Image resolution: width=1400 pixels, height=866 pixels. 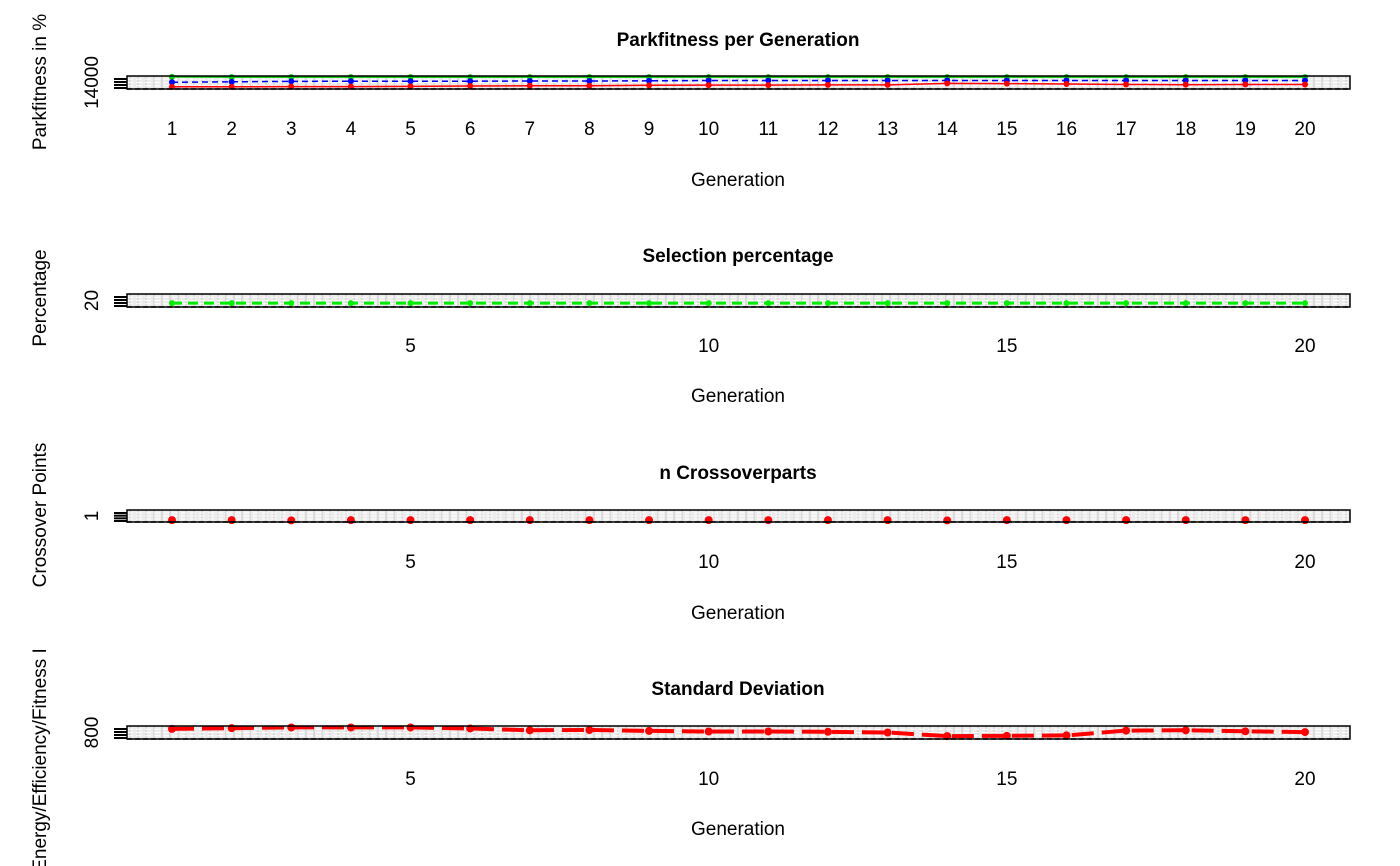 What do you see at coordinates (231, 129) in the screenshot?
I see `x-tick-label: 2` at bounding box center [231, 129].